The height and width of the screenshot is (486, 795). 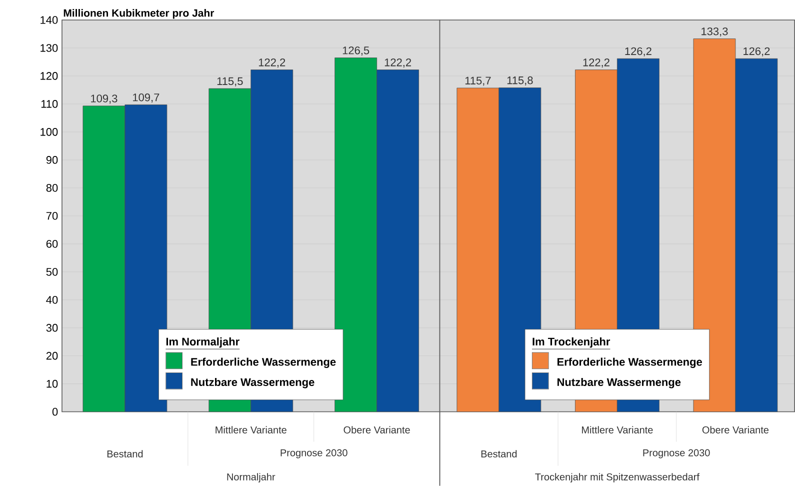 I want to click on data-label: 126,5, so click(x=356, y=51).